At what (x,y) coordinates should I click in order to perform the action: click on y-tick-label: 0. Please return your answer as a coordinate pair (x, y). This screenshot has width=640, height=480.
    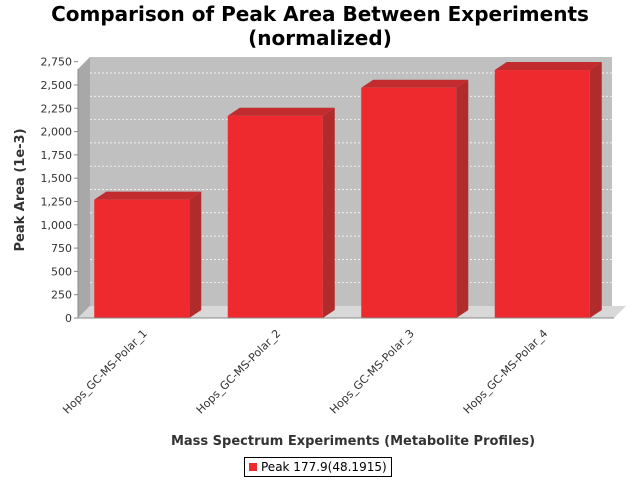
    Looking at the image, I should click on (68, 318).